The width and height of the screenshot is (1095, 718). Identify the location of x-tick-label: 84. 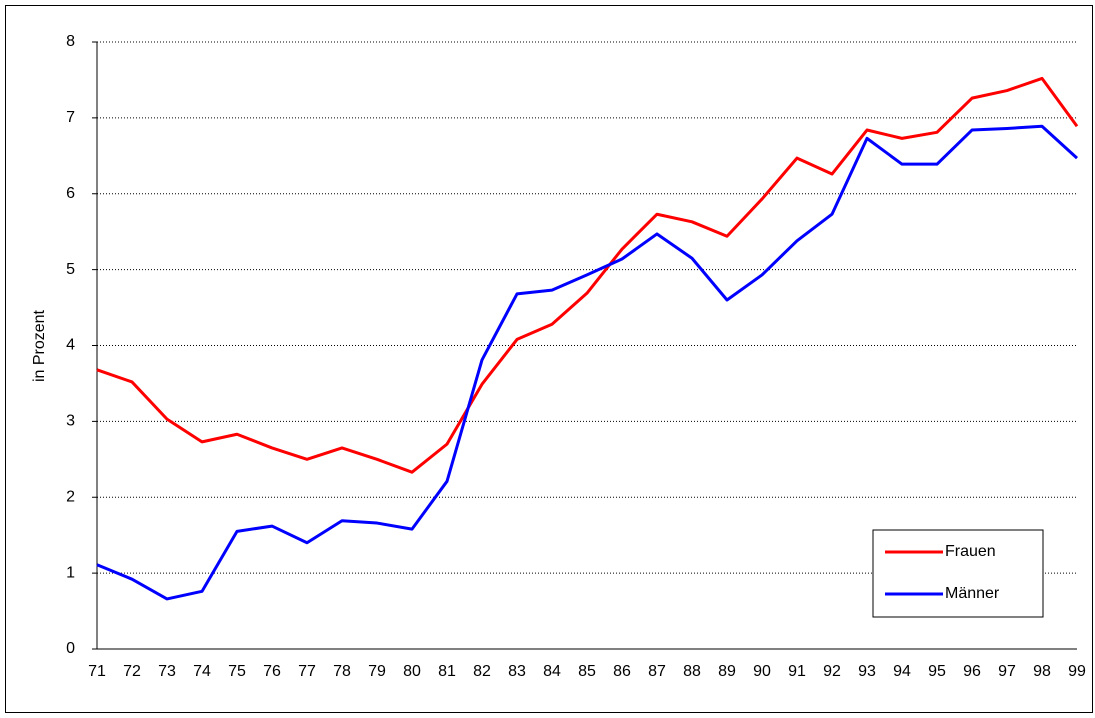
(552, 671).